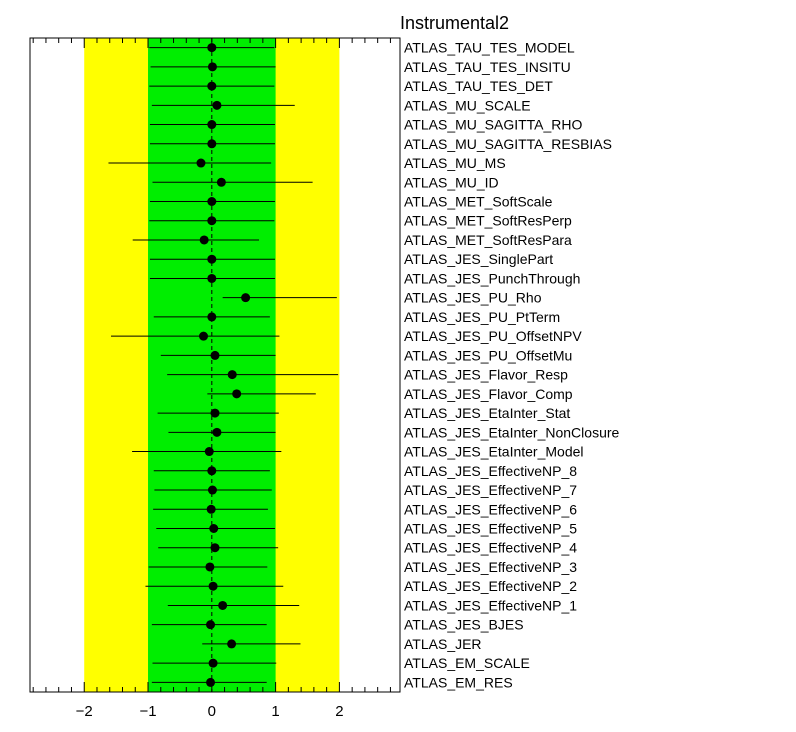  I want to click on parameter-label-16: ATLAS_JES_PU_OffsetNPV, so click(493, 336).